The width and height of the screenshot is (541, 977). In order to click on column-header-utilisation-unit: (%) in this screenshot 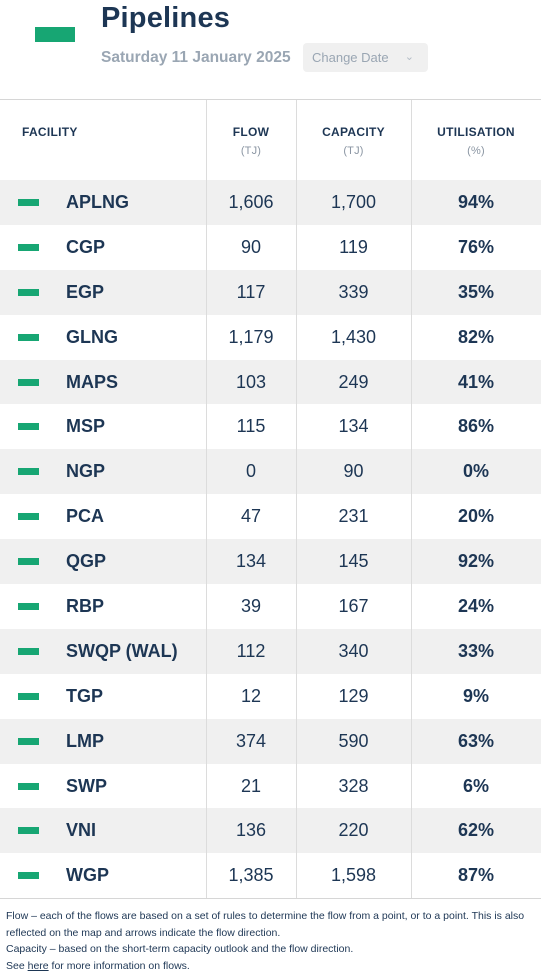, I will do `click(476, 151)`.